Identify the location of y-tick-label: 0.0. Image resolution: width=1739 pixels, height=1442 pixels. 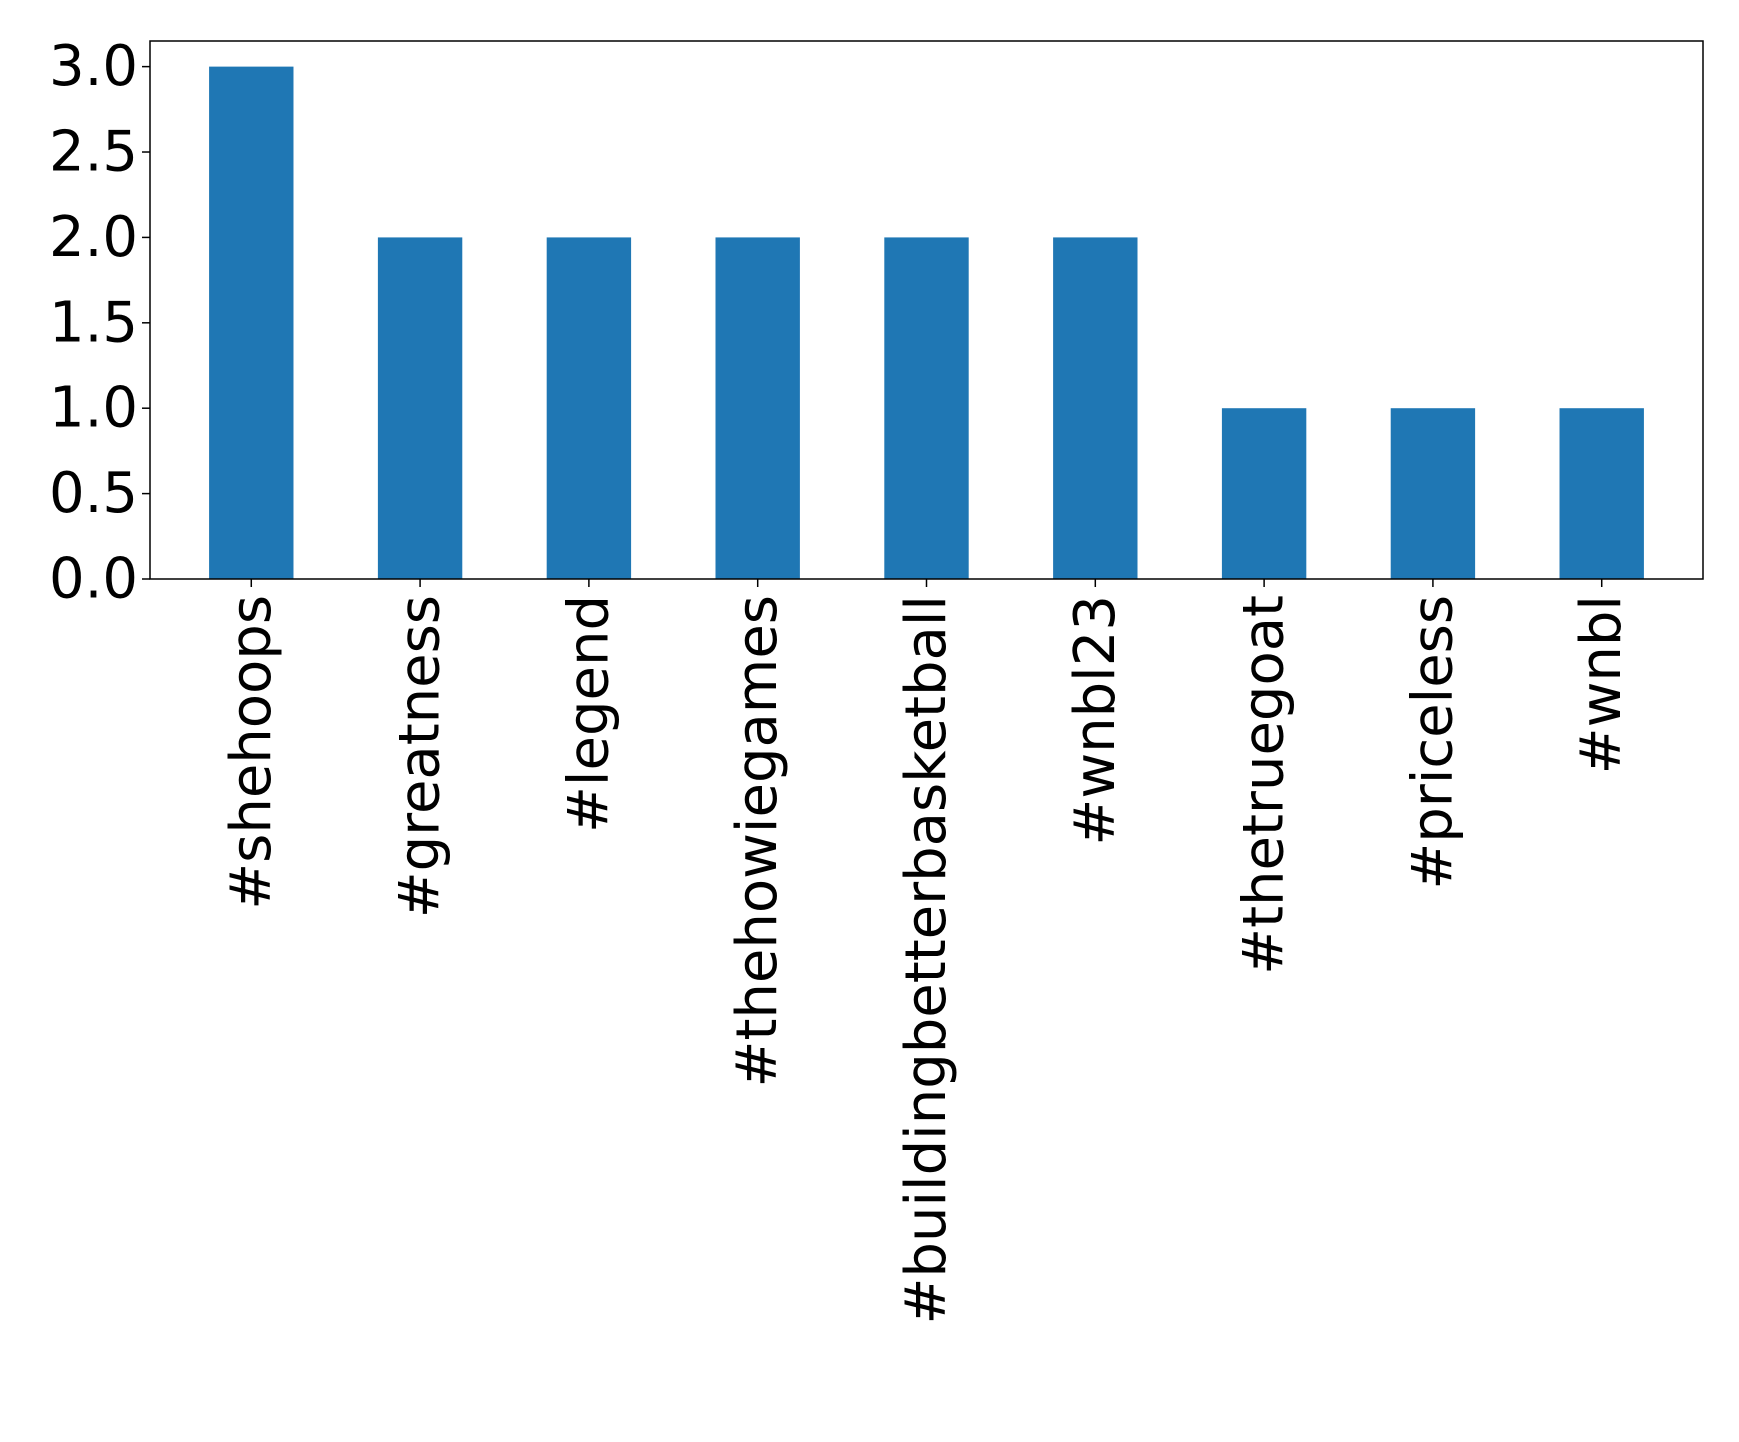
(93, 579).